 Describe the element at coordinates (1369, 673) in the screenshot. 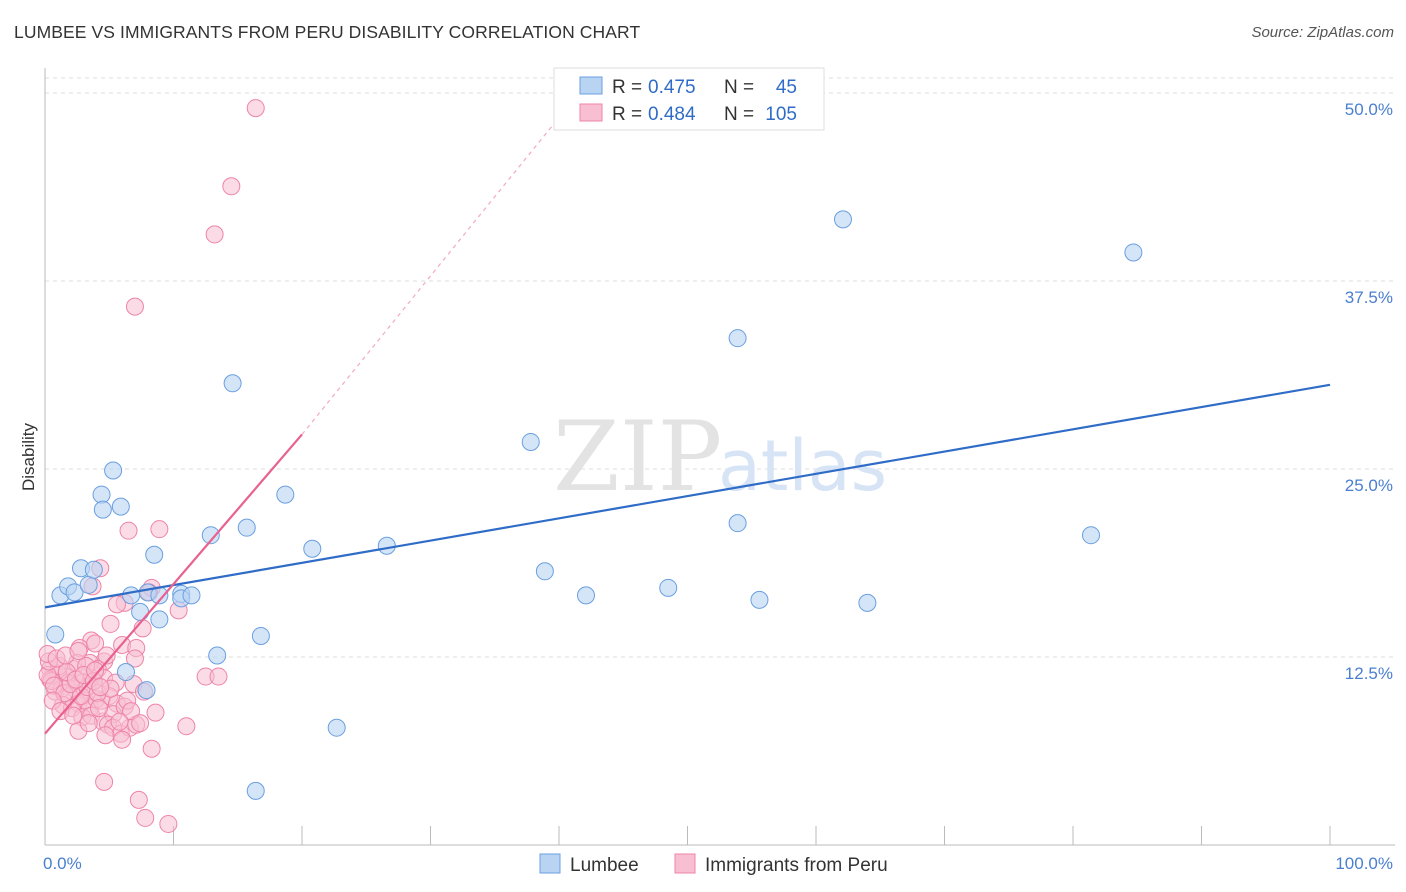

I see `y-tick-label-0: 12.5%` at that location.